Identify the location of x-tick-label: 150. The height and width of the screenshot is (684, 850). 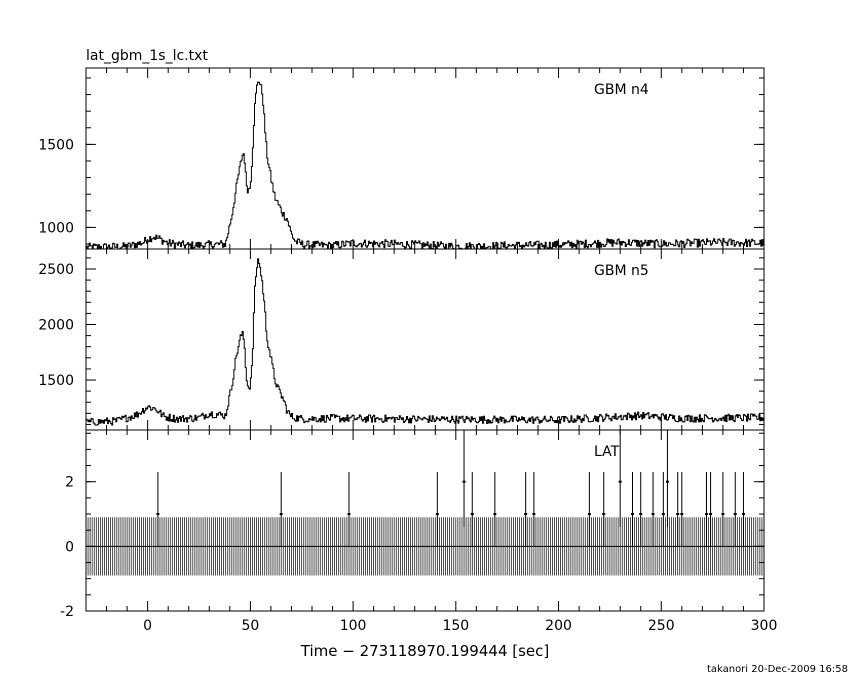
(455, 626).